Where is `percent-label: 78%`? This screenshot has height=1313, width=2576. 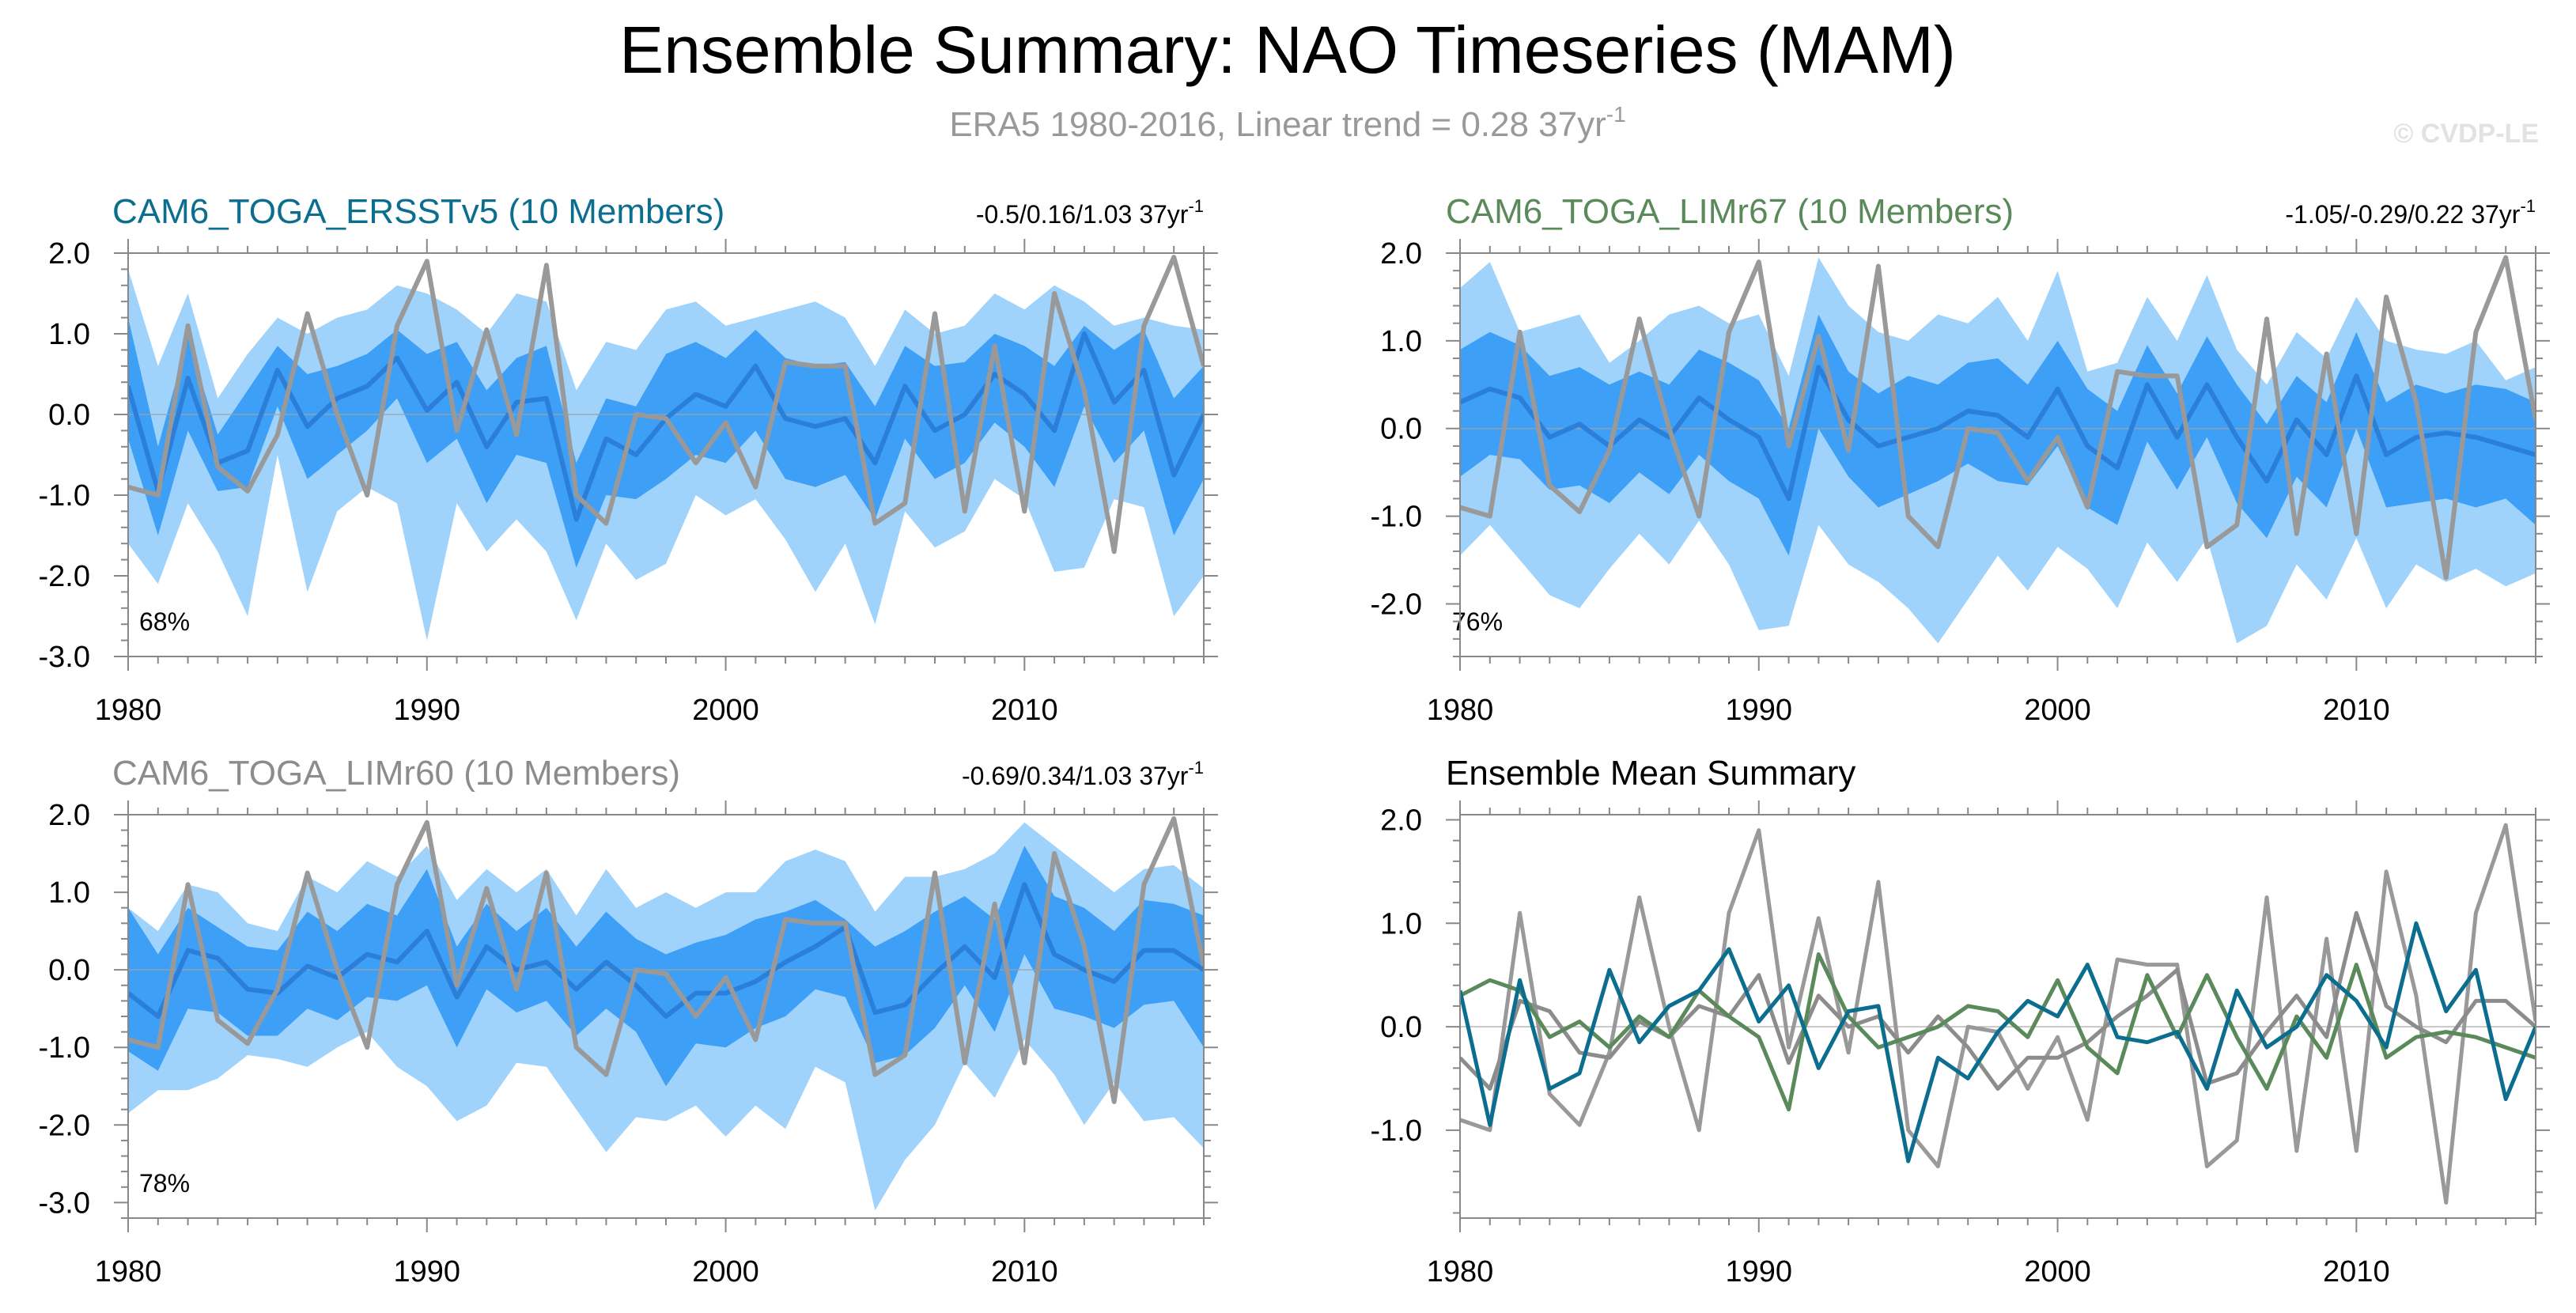 percent-label: 78% is located at coordinates (165, 1183).